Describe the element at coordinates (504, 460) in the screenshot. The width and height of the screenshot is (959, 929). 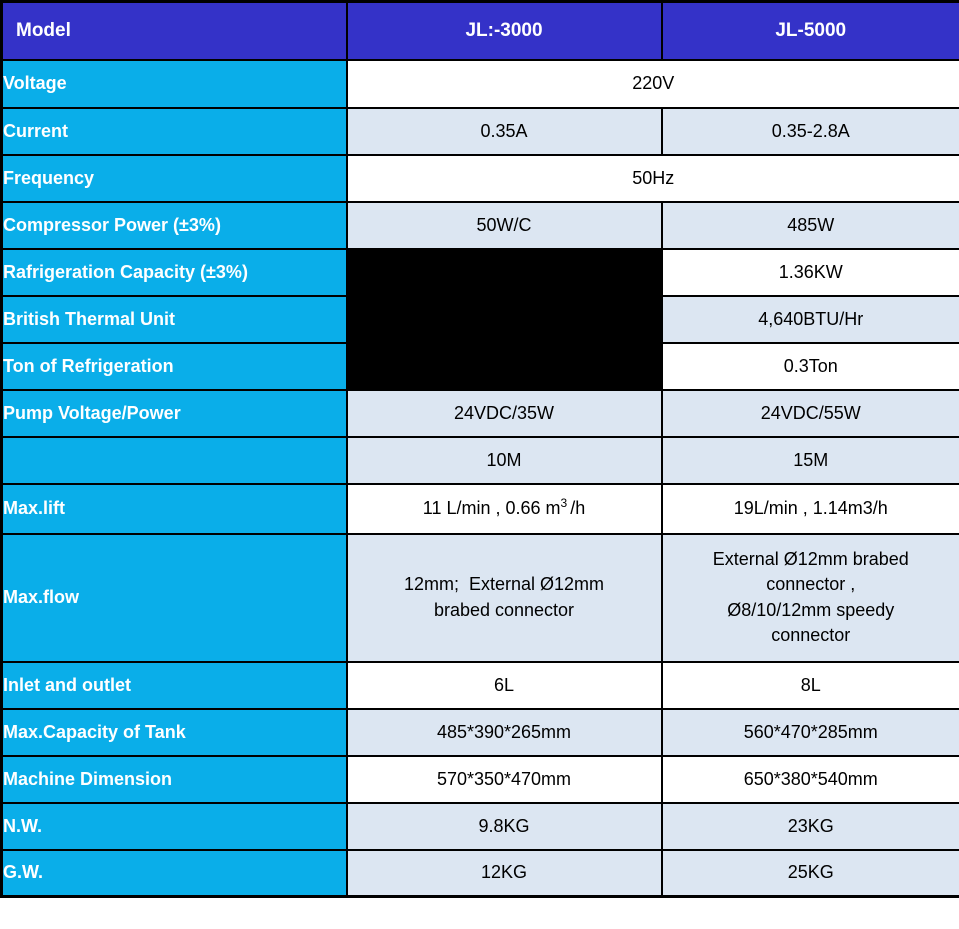
I see `cell-unlabeled-jl3000: 10M` at that location.